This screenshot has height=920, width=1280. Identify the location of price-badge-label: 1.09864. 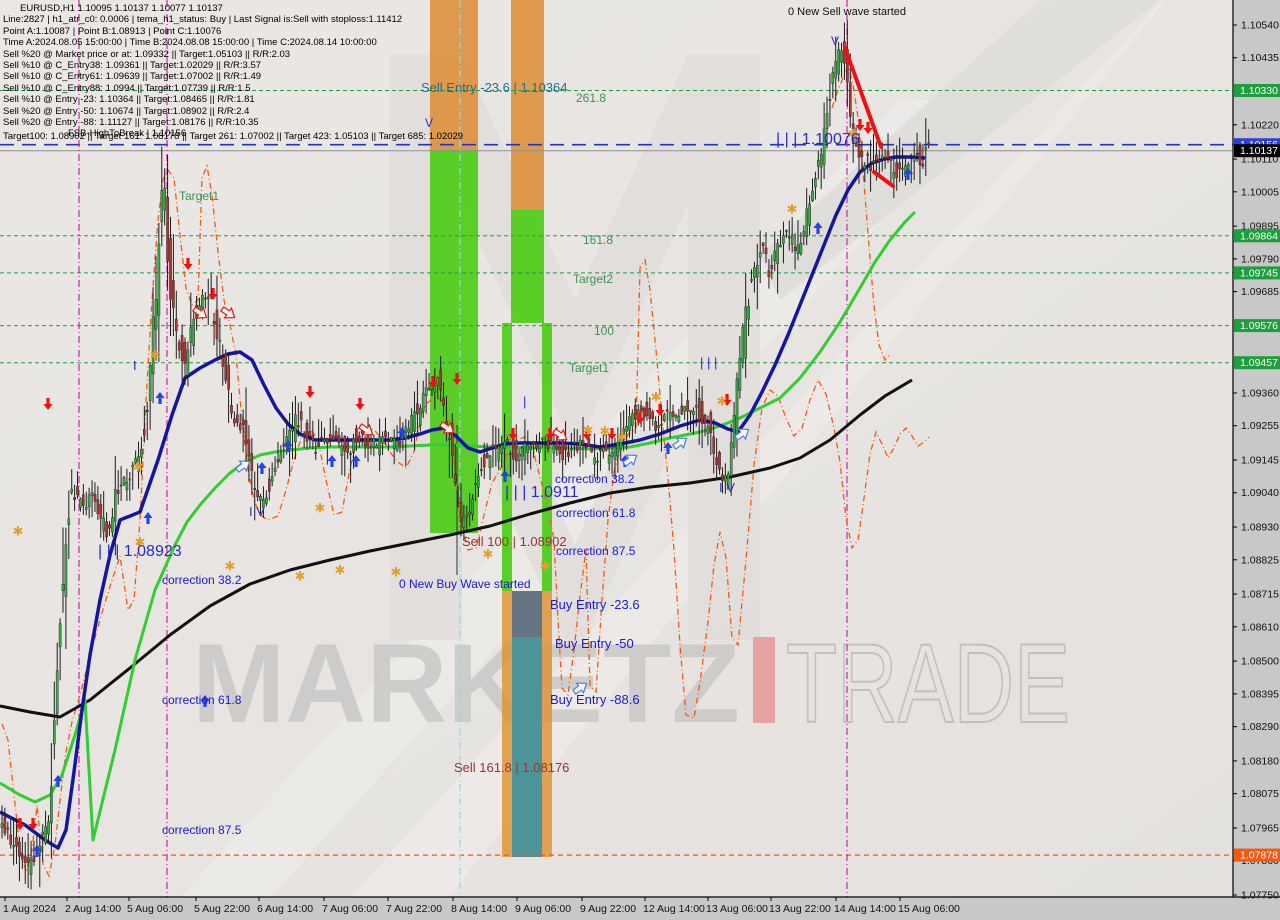
(1259, 236).